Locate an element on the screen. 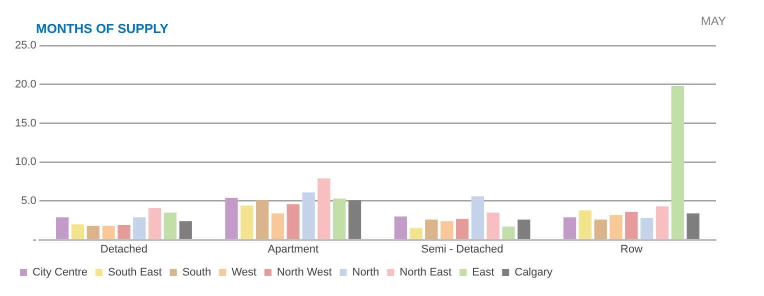 The width and height of the screenshot is (764, 296). legend-label: North is located at coordinates (366, 272).